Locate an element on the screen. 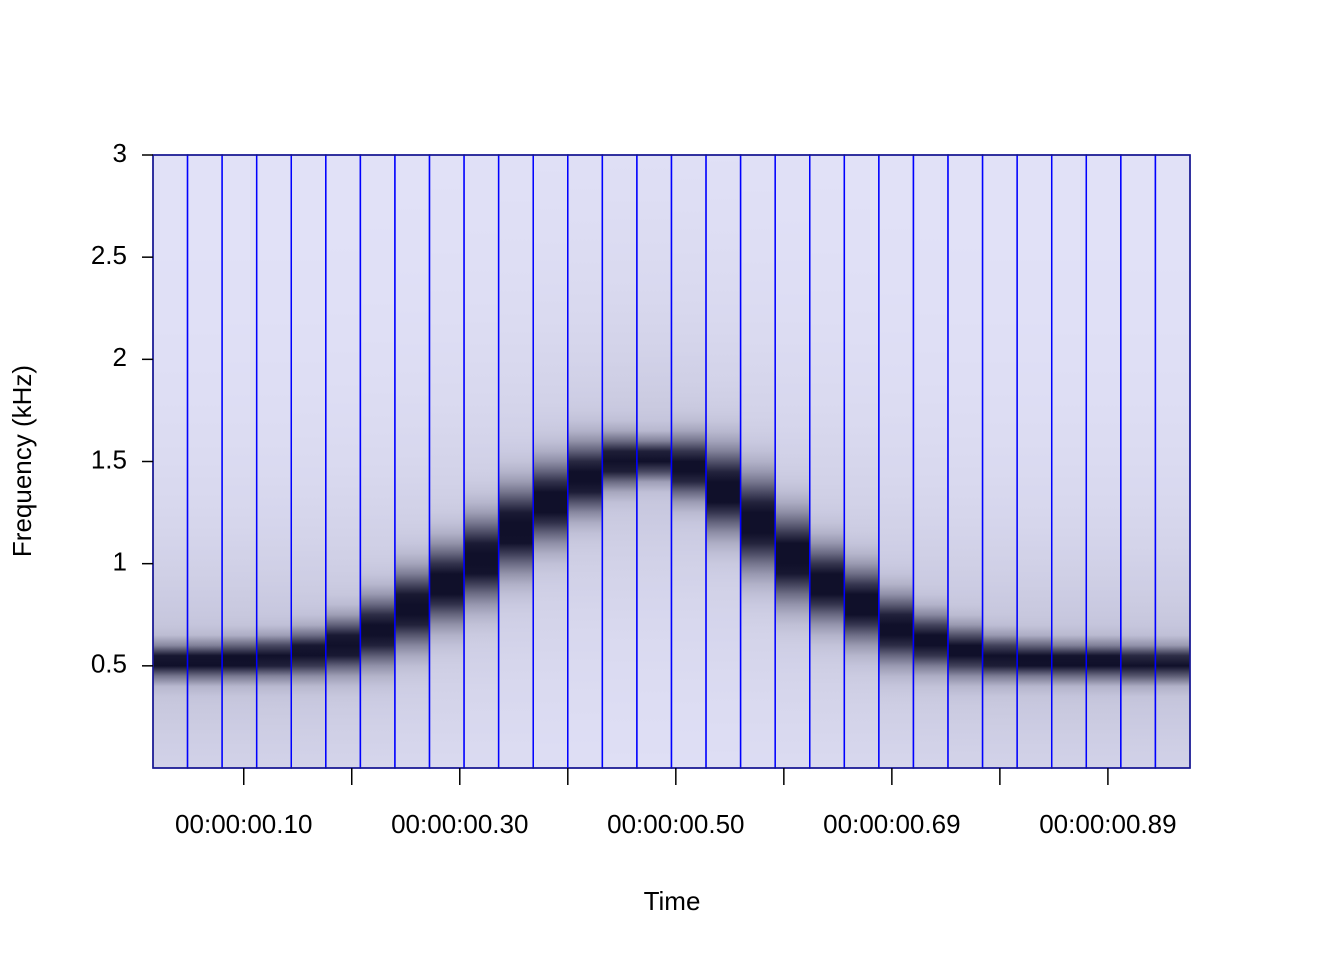 This screenshot has width=1344, height=965. y-tick-label: 2.5 is located at coordinates (109, 255).